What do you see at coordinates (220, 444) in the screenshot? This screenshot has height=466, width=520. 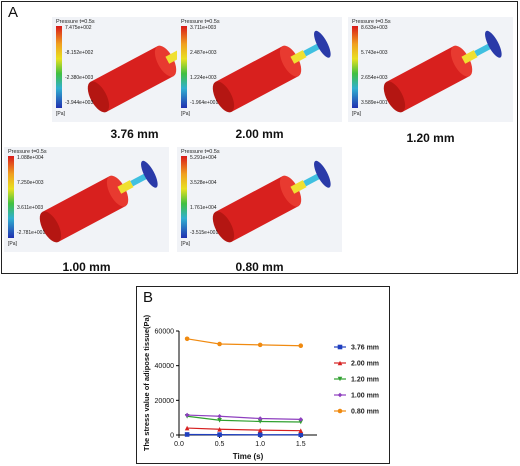 I see `x-tick-label: 0.5` at bounding box center [220, 444].